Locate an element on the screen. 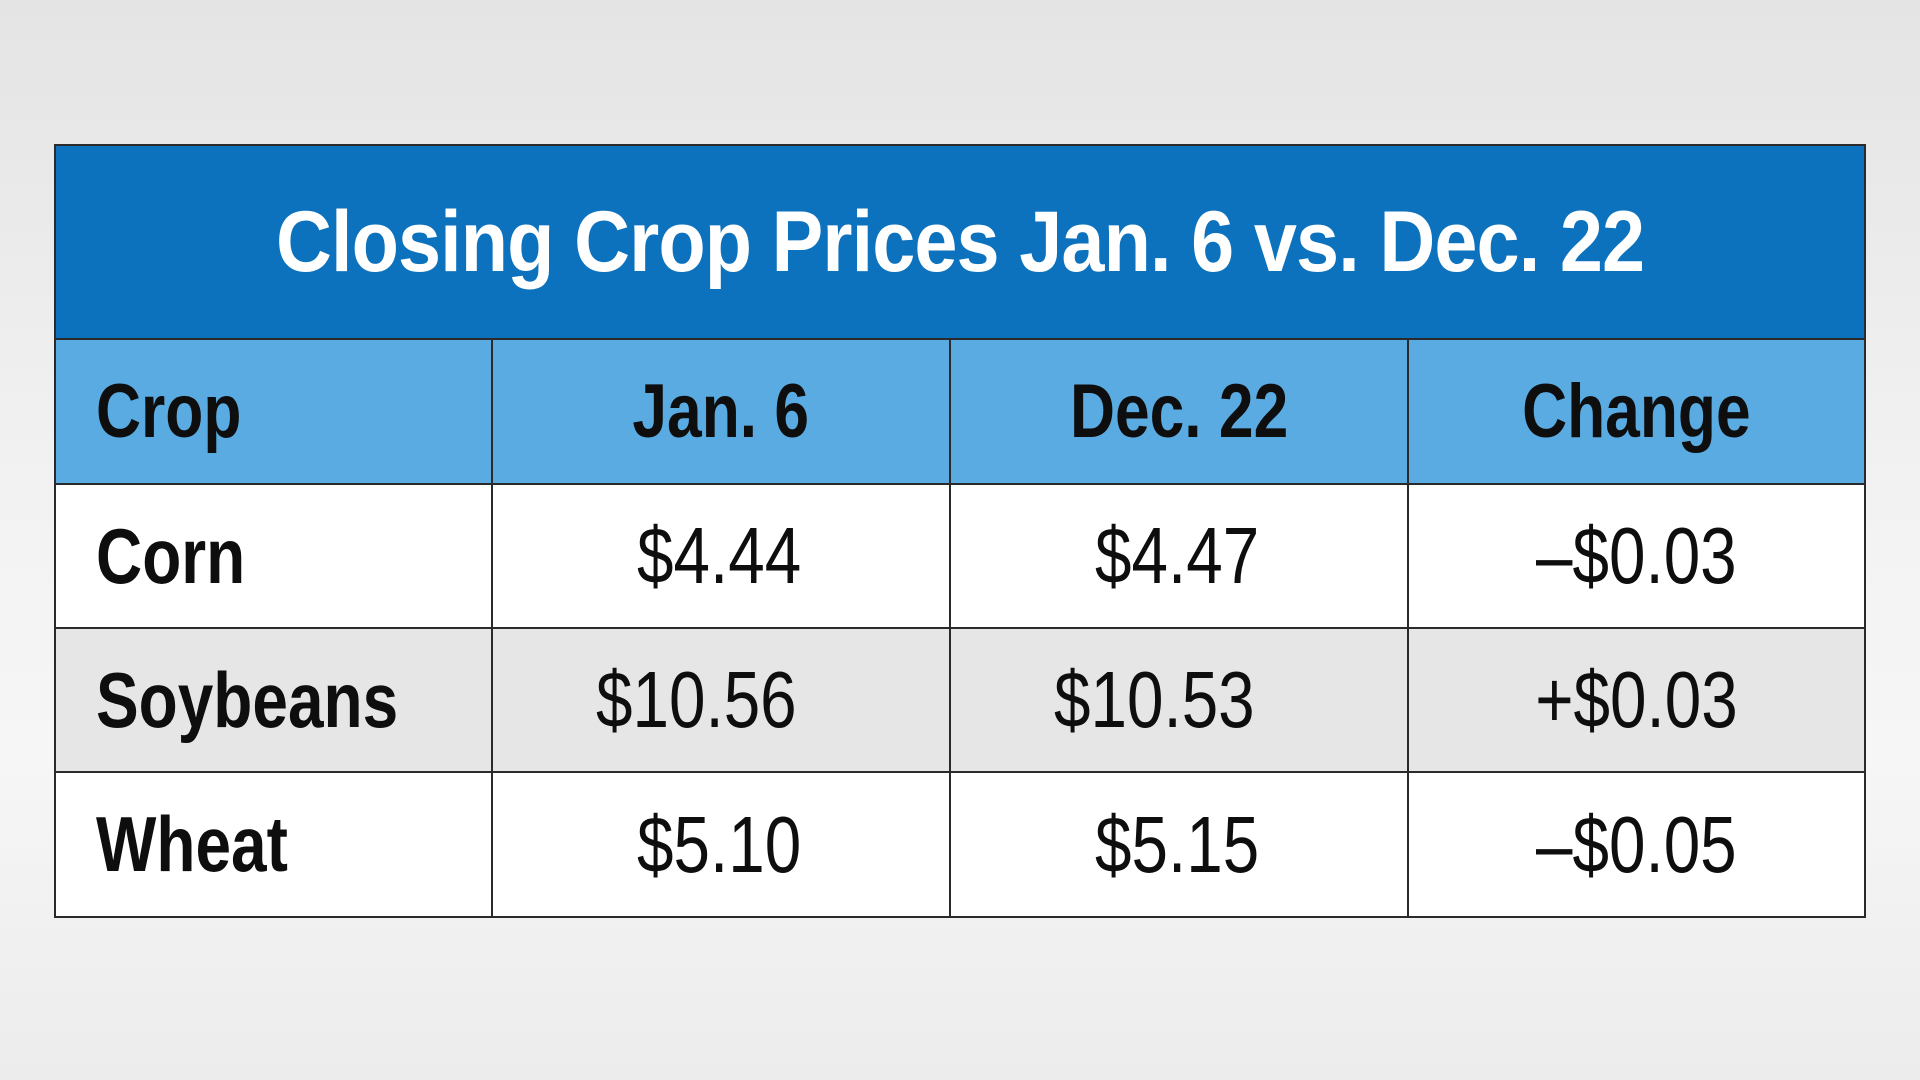 The height and width of the screenshot is (1080, 1920). price-dec22: $4.47 is located at coordinates (1176, 555).